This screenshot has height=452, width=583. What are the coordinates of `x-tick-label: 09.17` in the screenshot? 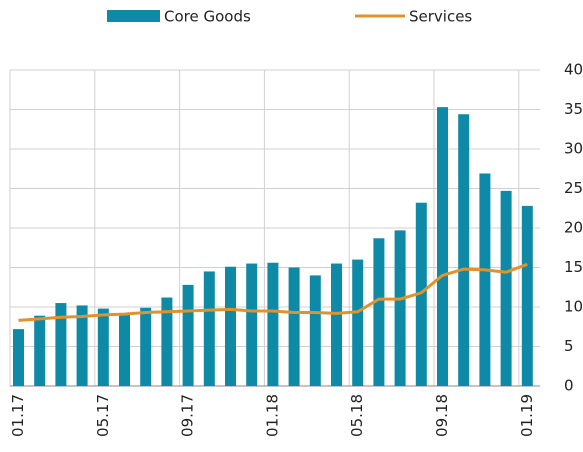 It's located at (188, 415).